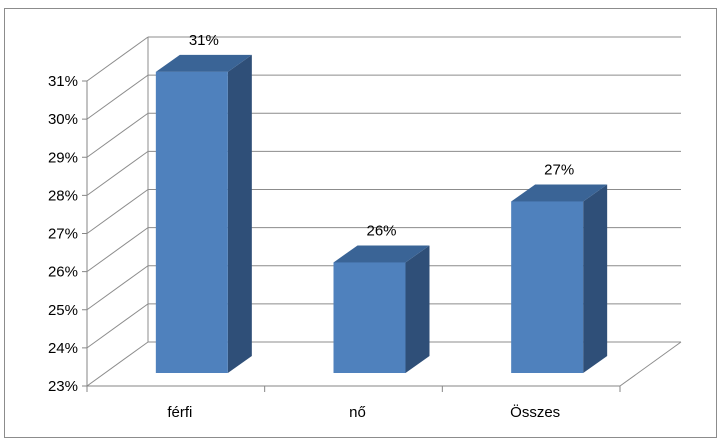 The width and height of the screenshot is (727, 446). Describe the element at coordinates (63, 386) in the screenshot. I see `y-tick-label: 23%` at that location.